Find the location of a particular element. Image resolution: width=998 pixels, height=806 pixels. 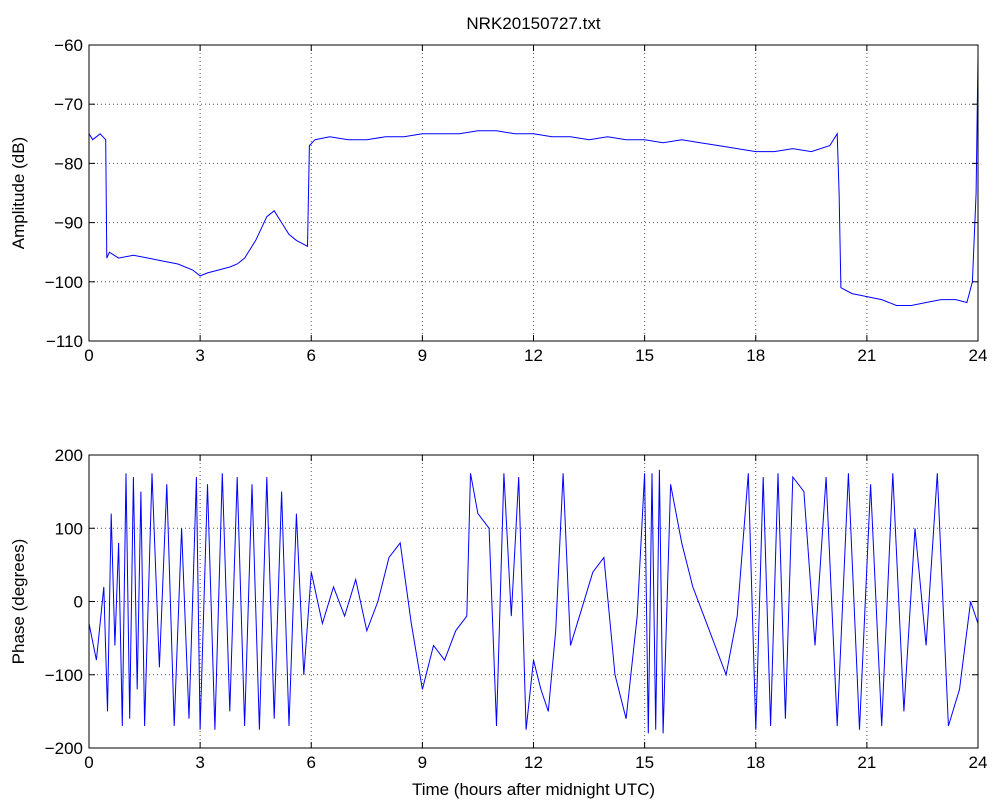

y-tick-label: −80 is located at coordinates (68, 163).